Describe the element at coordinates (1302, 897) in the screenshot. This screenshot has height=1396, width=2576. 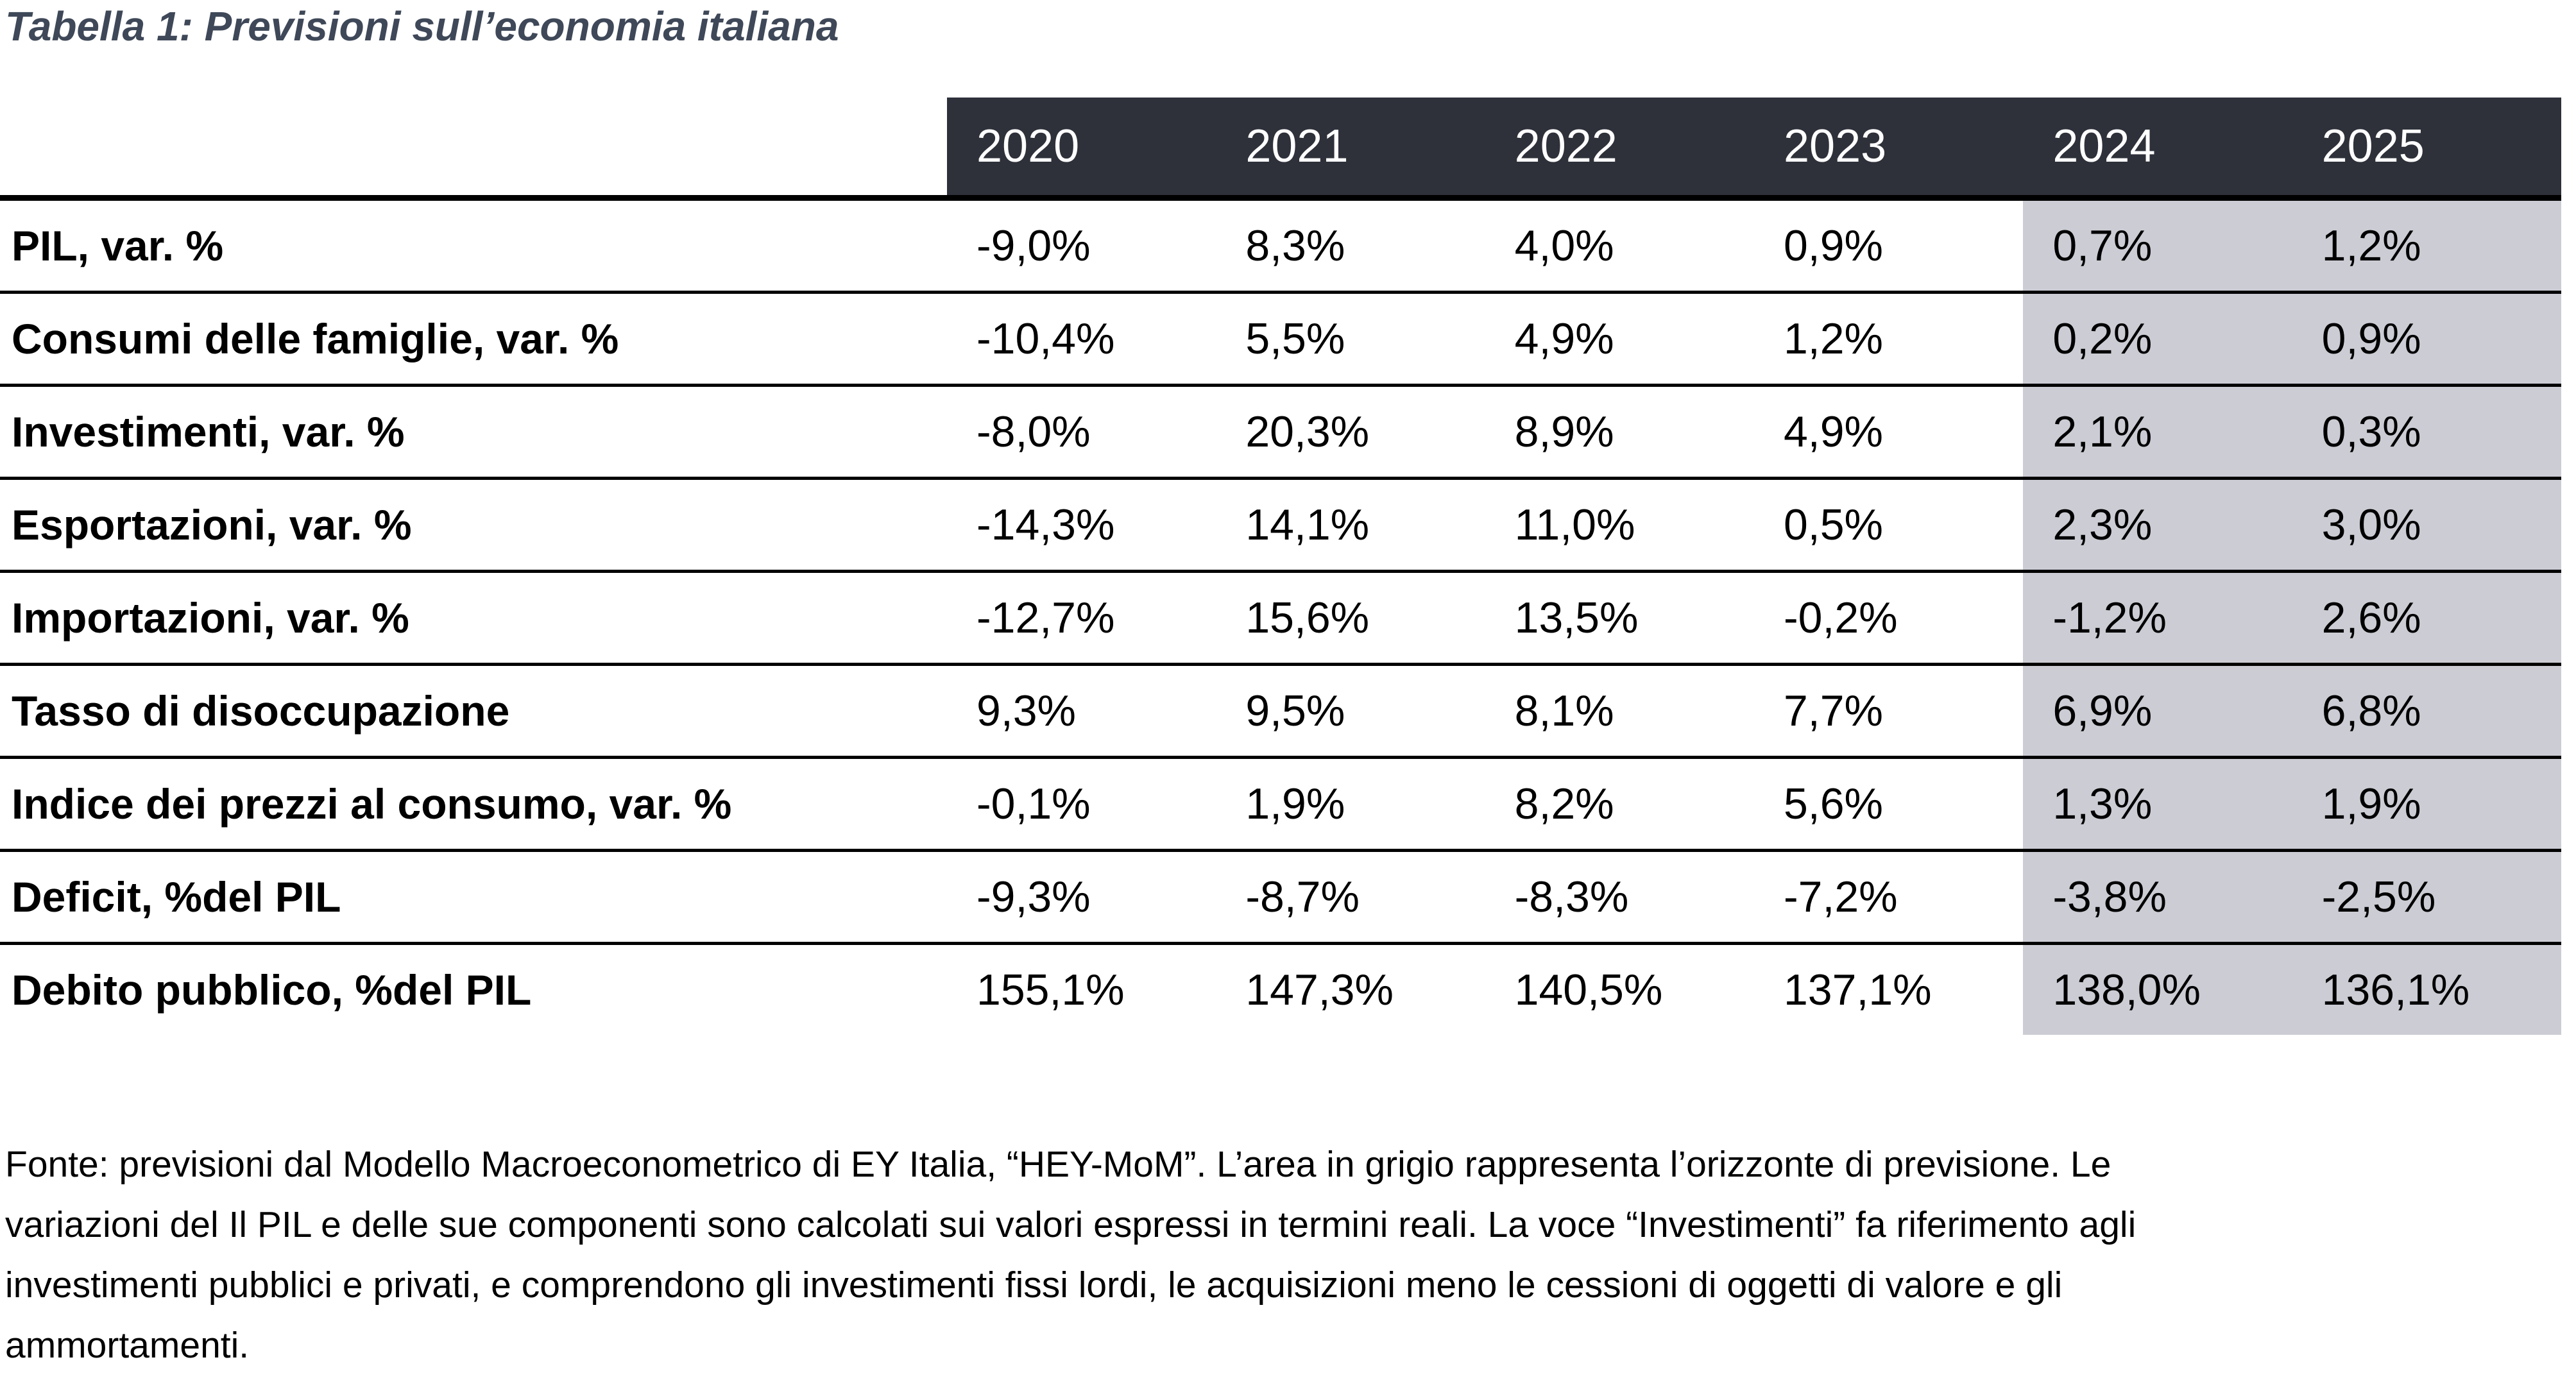
I see `cell-2021: -8,7%` at that location.